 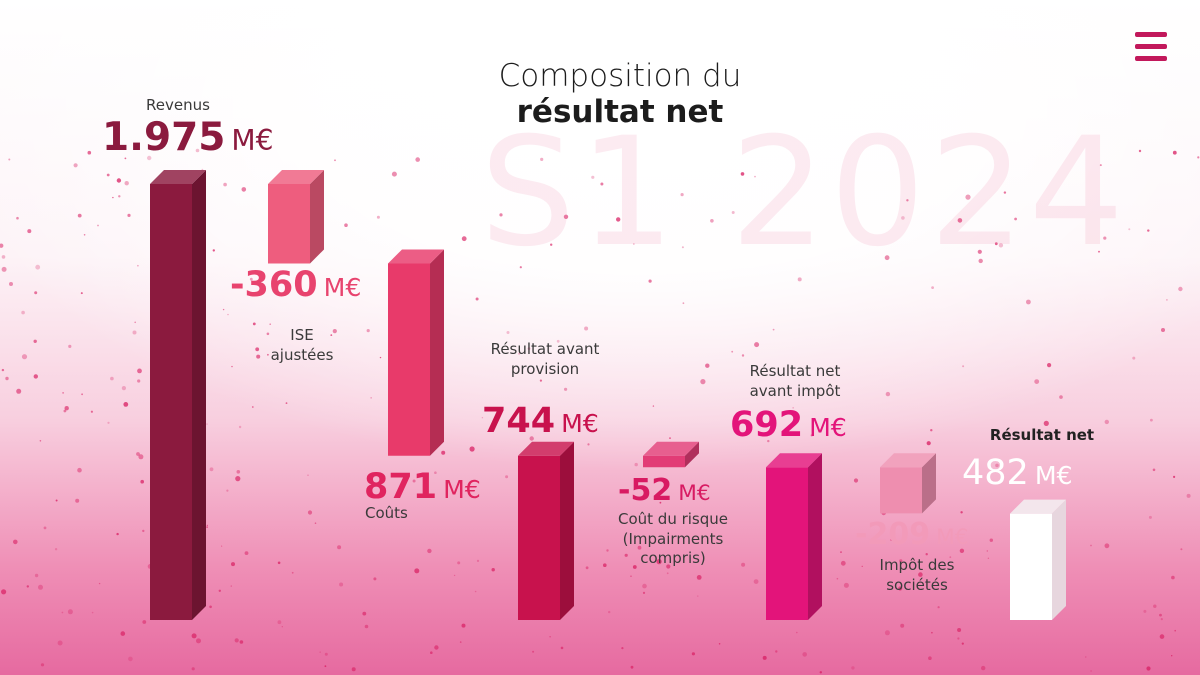 I want to click on bar-side-ise, so click(x=317, y=217).